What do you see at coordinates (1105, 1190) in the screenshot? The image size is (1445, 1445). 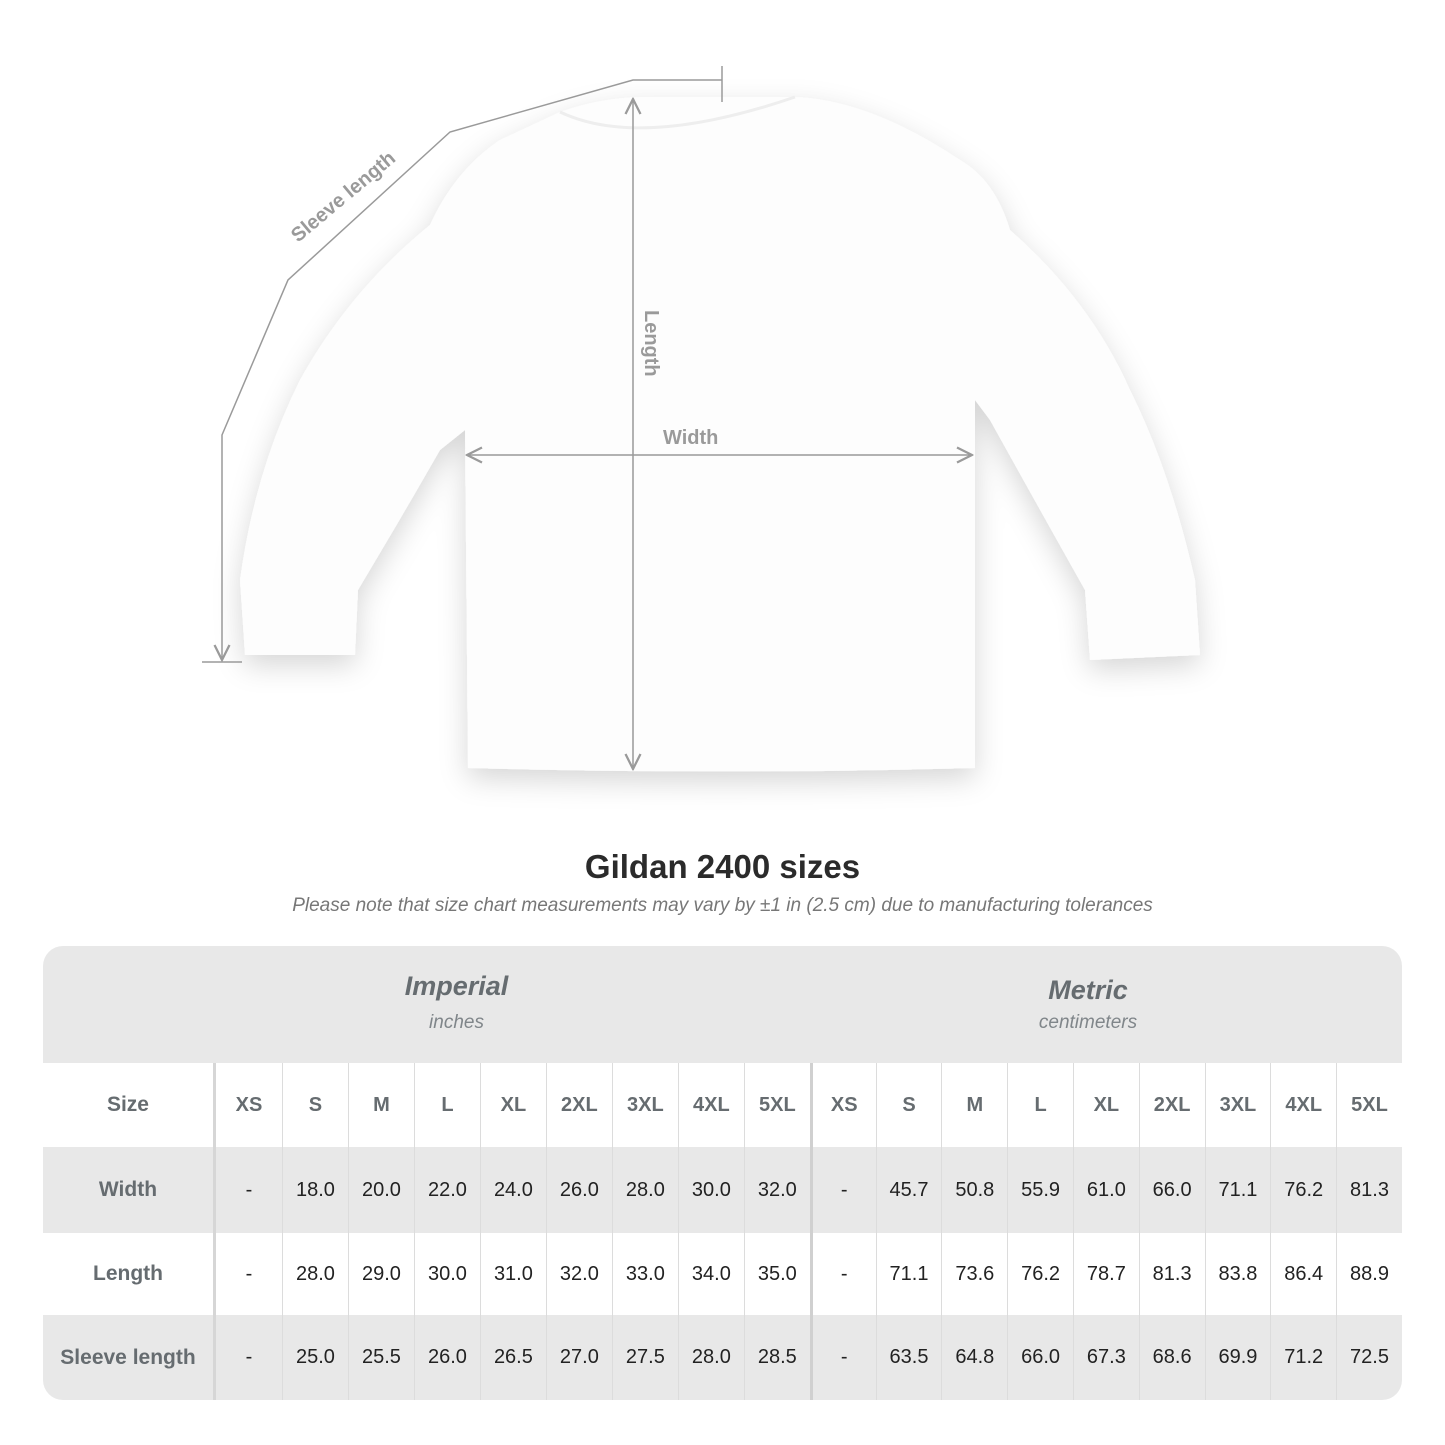 I see `table-cell-metric: 61.0` at bounding box center [1105, 1190].